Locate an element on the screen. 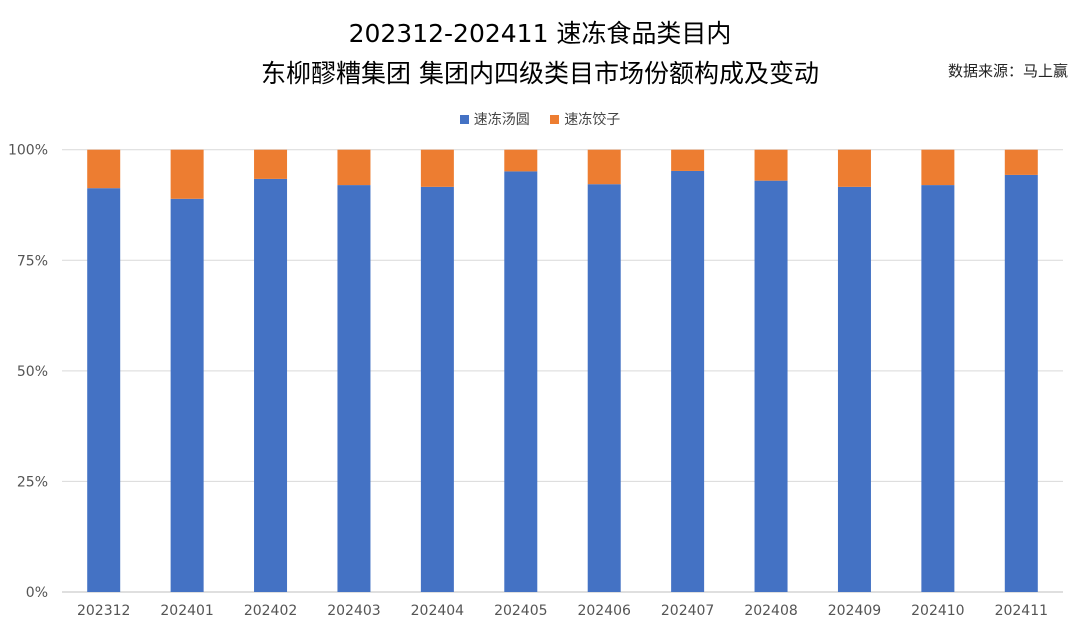 Image resolution: width=1080 pixels, height=632 pixels. legend: 速冻汤圆 速冻饺子 is located at coordinates (540, 119).